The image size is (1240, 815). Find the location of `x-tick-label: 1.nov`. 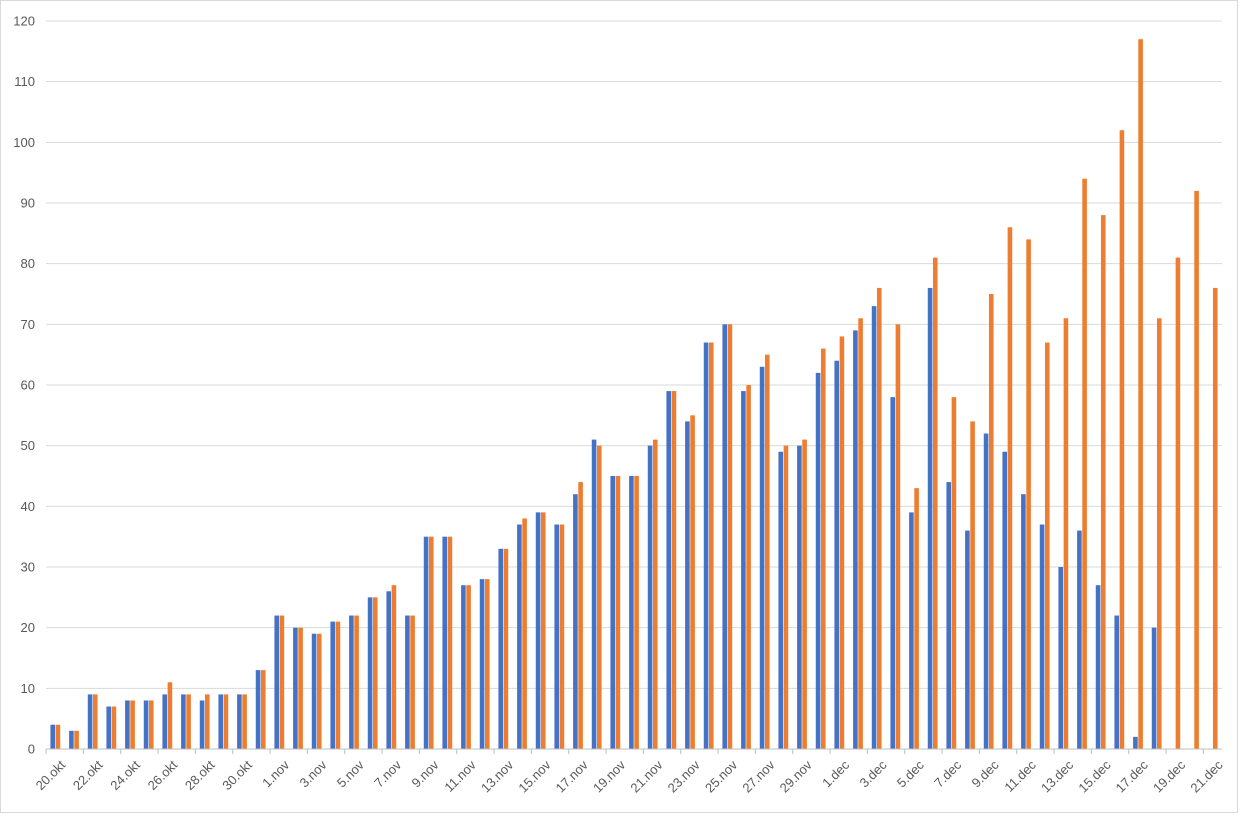

x-tick-label: 1.nov is located at coordinates (275, 773).